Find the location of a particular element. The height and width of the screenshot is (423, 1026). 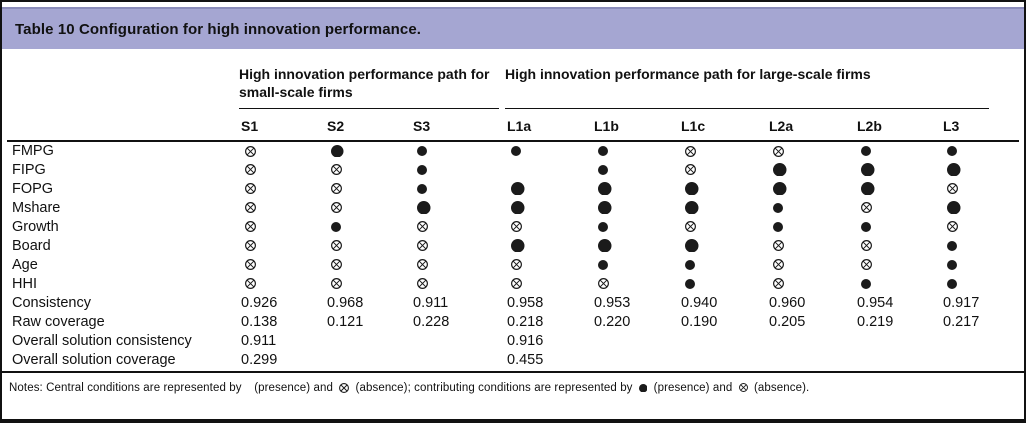

stat-value: 0.960 is located at coordinates (787, 302).